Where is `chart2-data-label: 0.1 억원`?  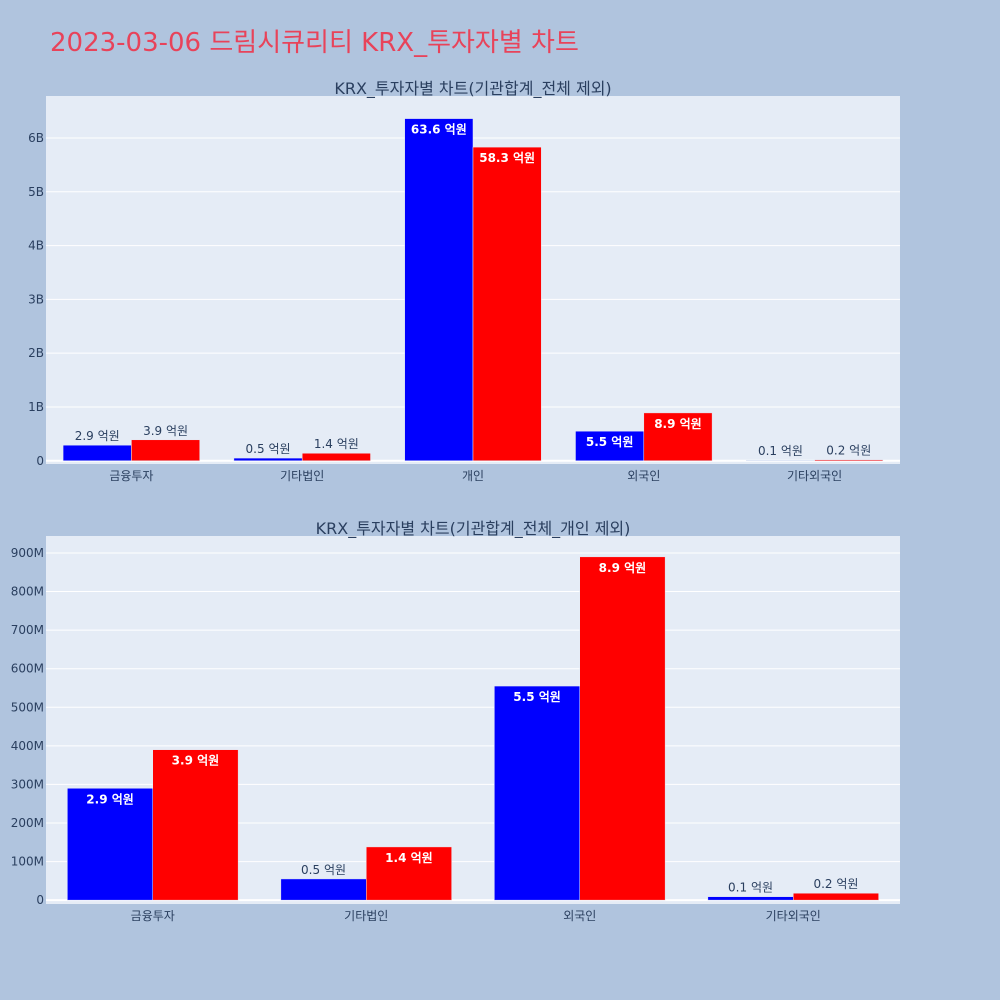
chart2-data-label: 0.1 억원 is located at coordinates (750, 888).